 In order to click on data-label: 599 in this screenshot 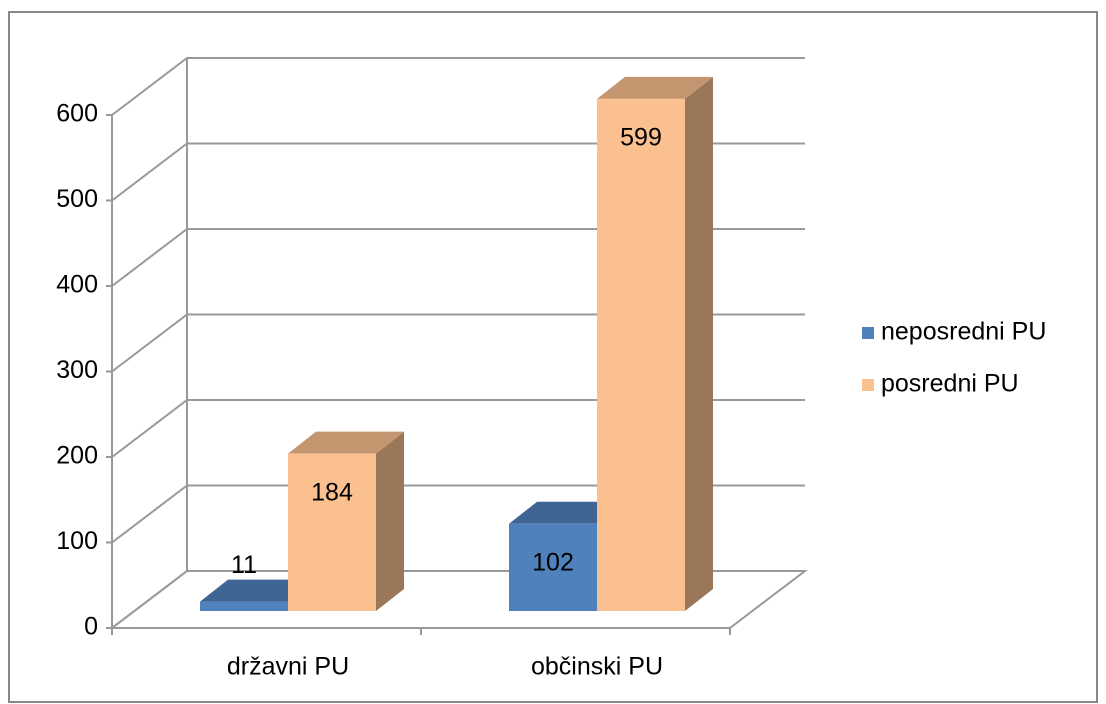, I will do `click(641, 137)`.